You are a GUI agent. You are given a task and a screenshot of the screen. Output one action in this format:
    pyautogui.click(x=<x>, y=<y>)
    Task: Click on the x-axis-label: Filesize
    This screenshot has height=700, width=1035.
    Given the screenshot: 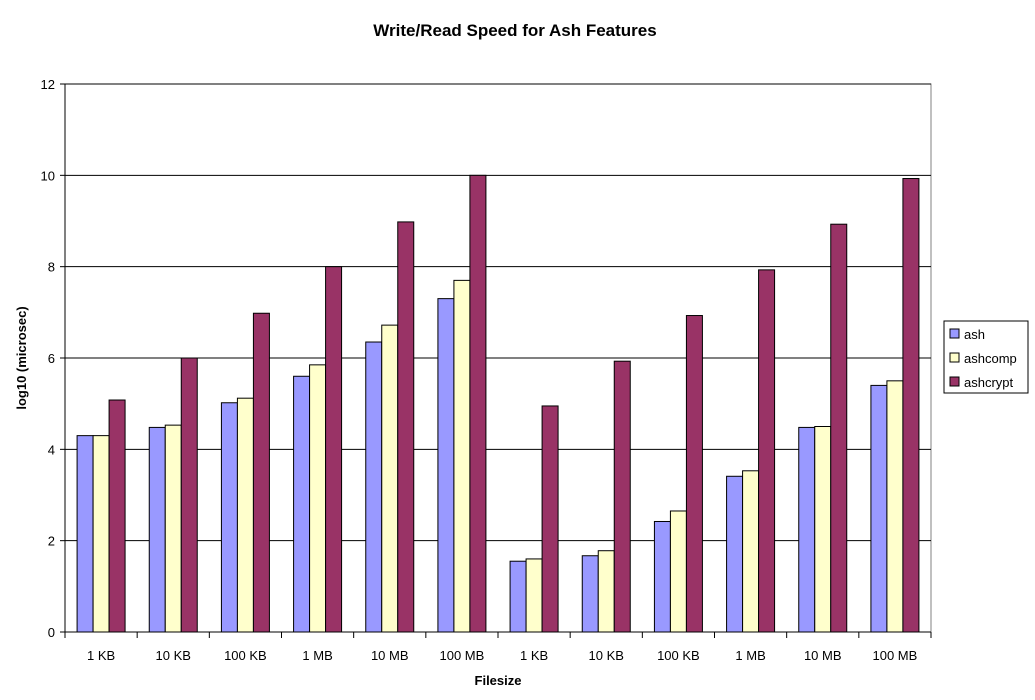 What is the action you would take?
    pyautogui.click(x=498, y=680)
    